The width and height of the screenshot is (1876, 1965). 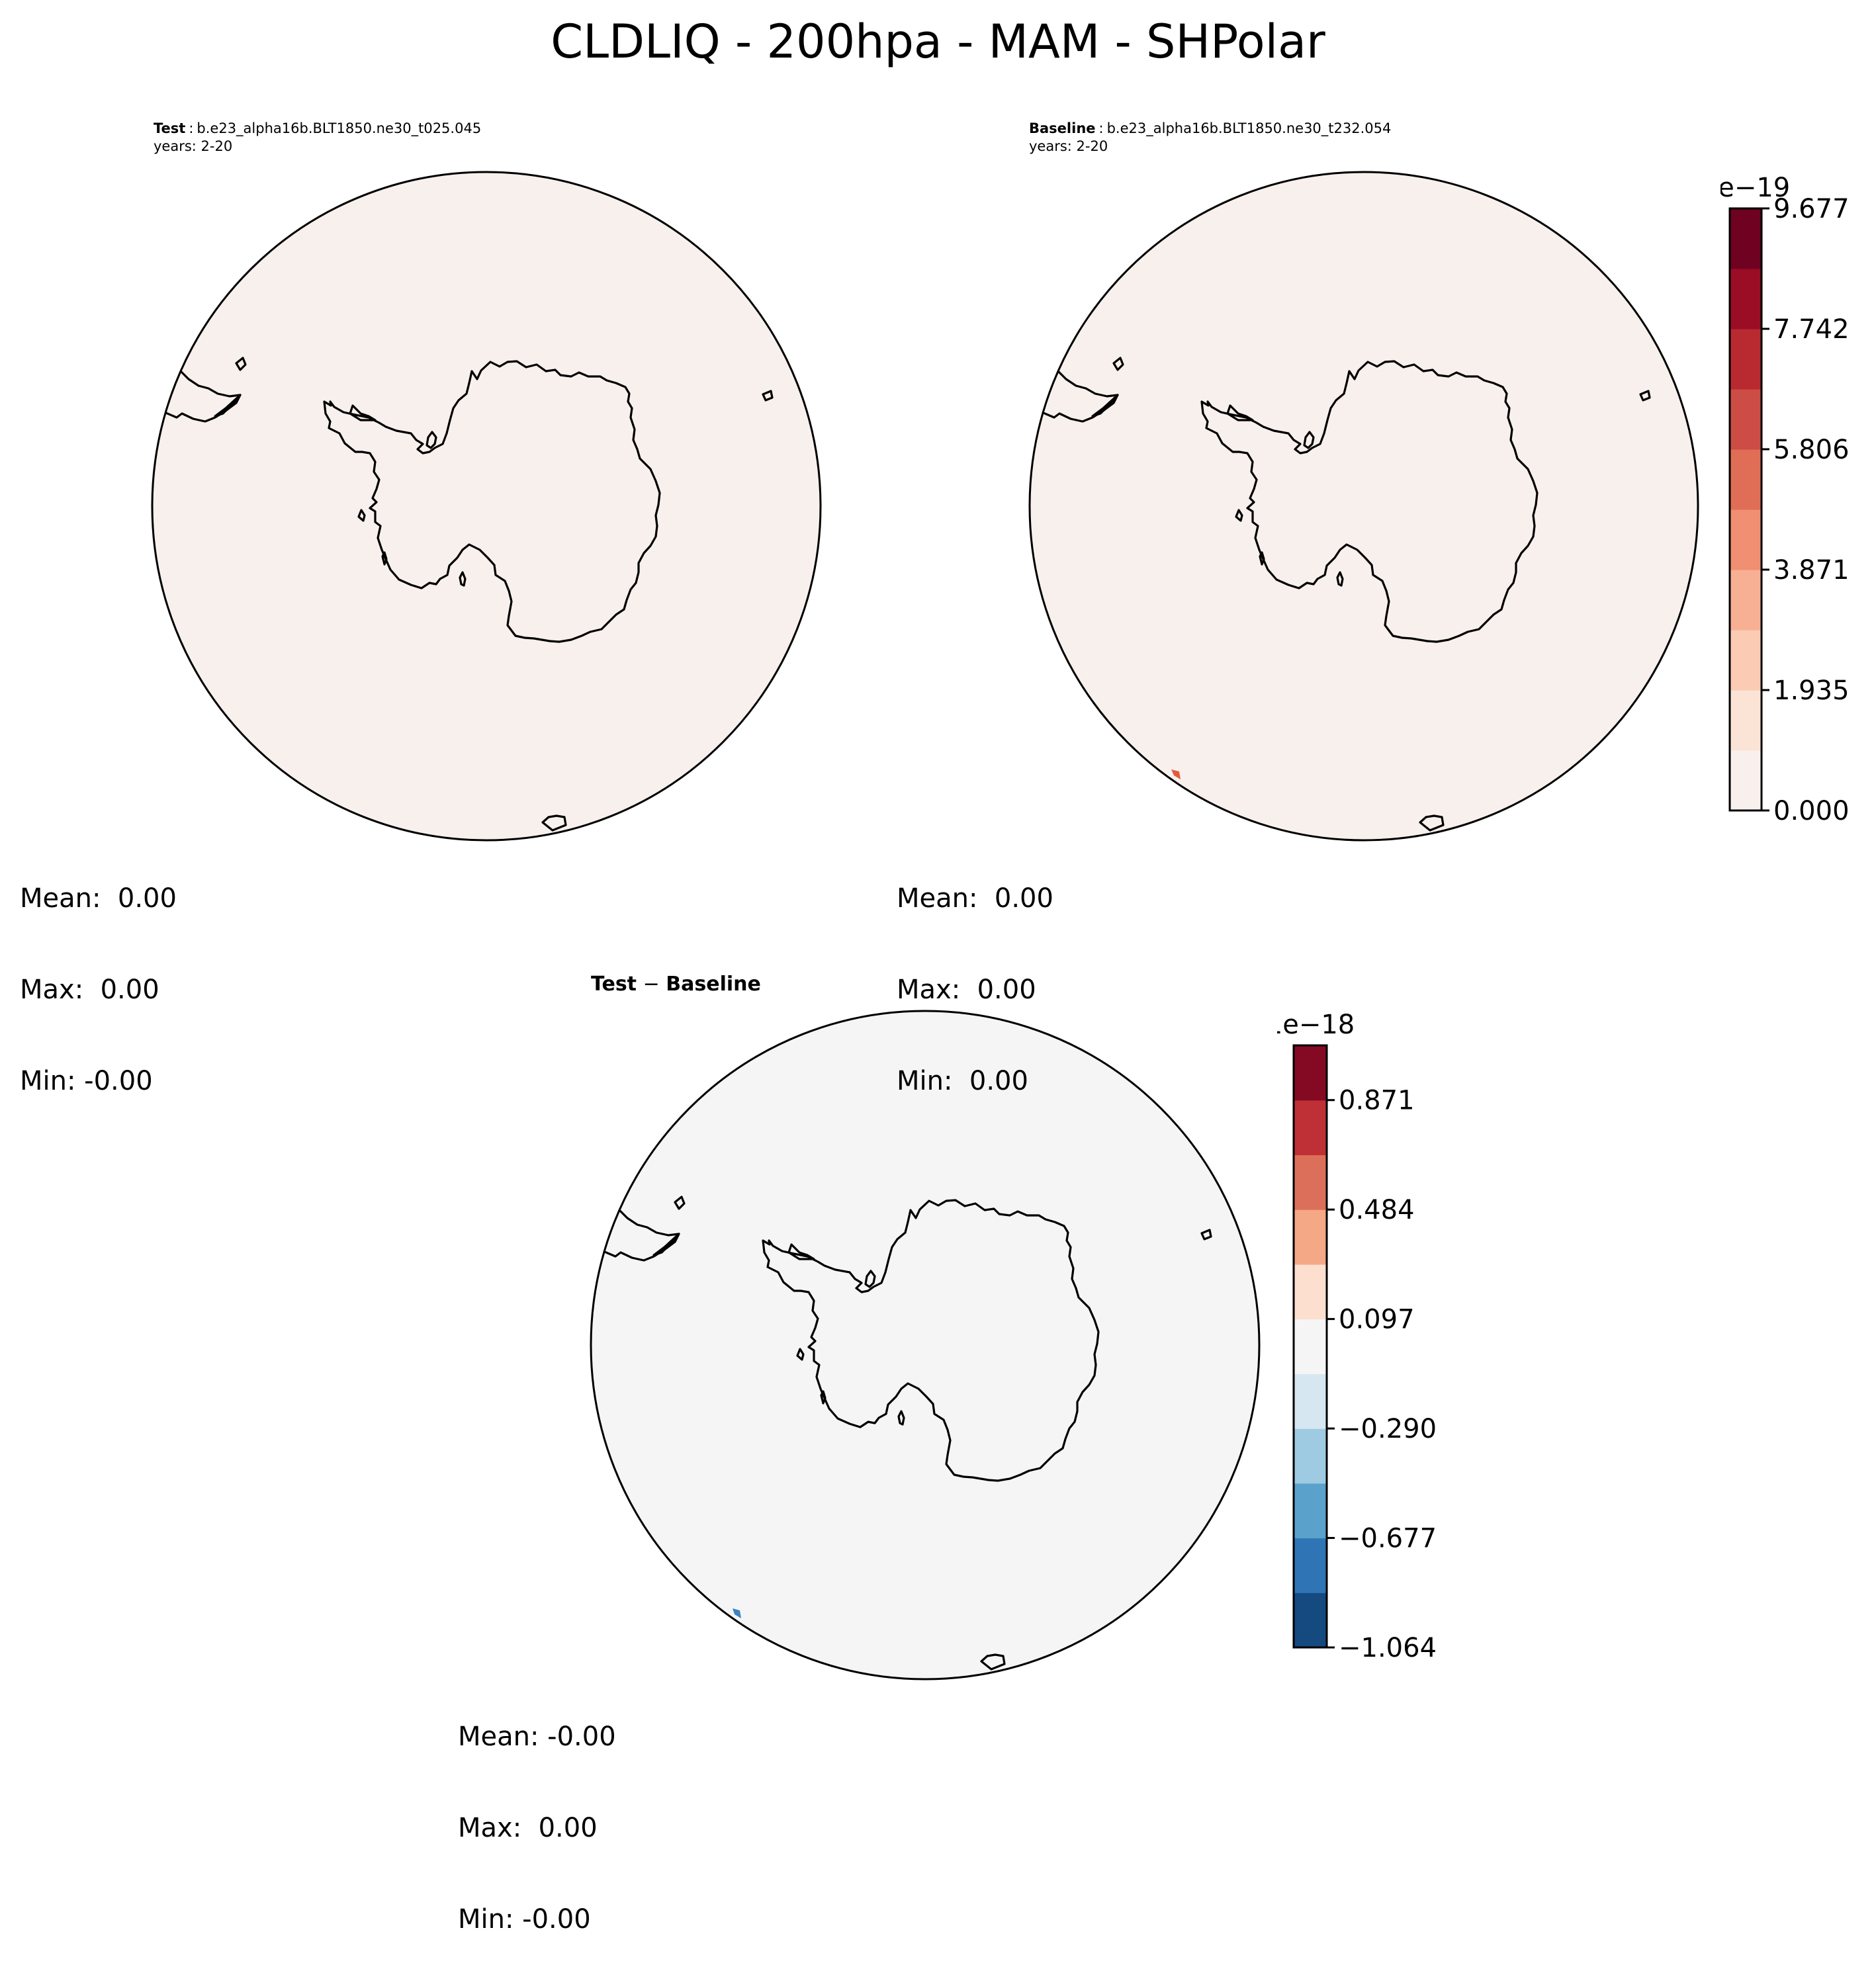 I want to click on colorbar-top-tick-label: 7.742, so click(x=1812, y=330).